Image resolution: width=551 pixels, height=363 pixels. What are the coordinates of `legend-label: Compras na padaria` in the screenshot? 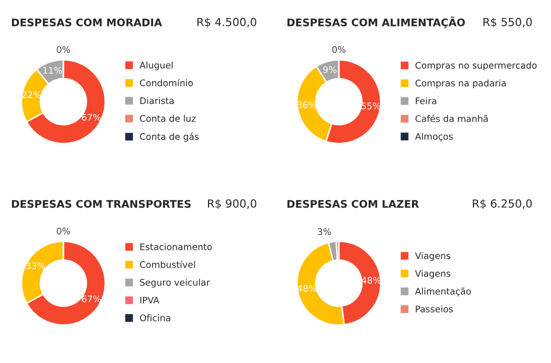 It's located at (460, 84).